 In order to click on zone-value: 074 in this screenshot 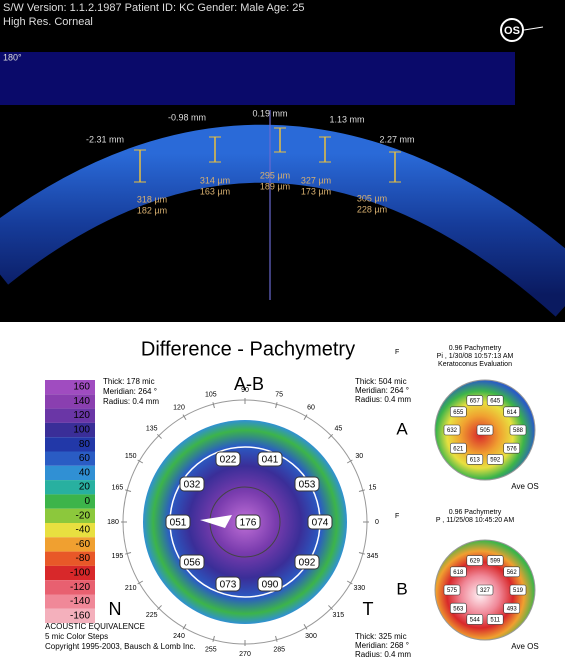, I will do `click(320, 523)`.